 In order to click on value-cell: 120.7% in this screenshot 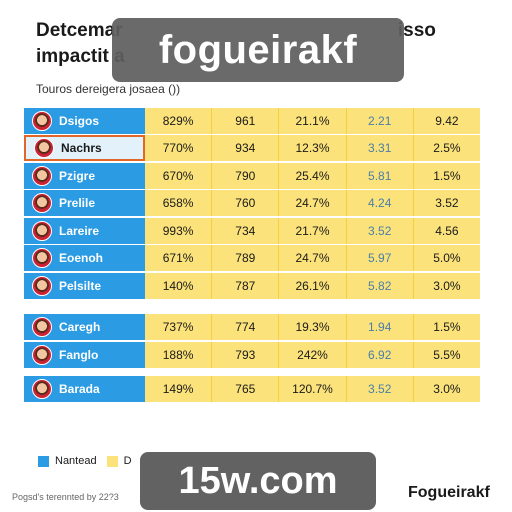, I will do `click(311, 389)`.